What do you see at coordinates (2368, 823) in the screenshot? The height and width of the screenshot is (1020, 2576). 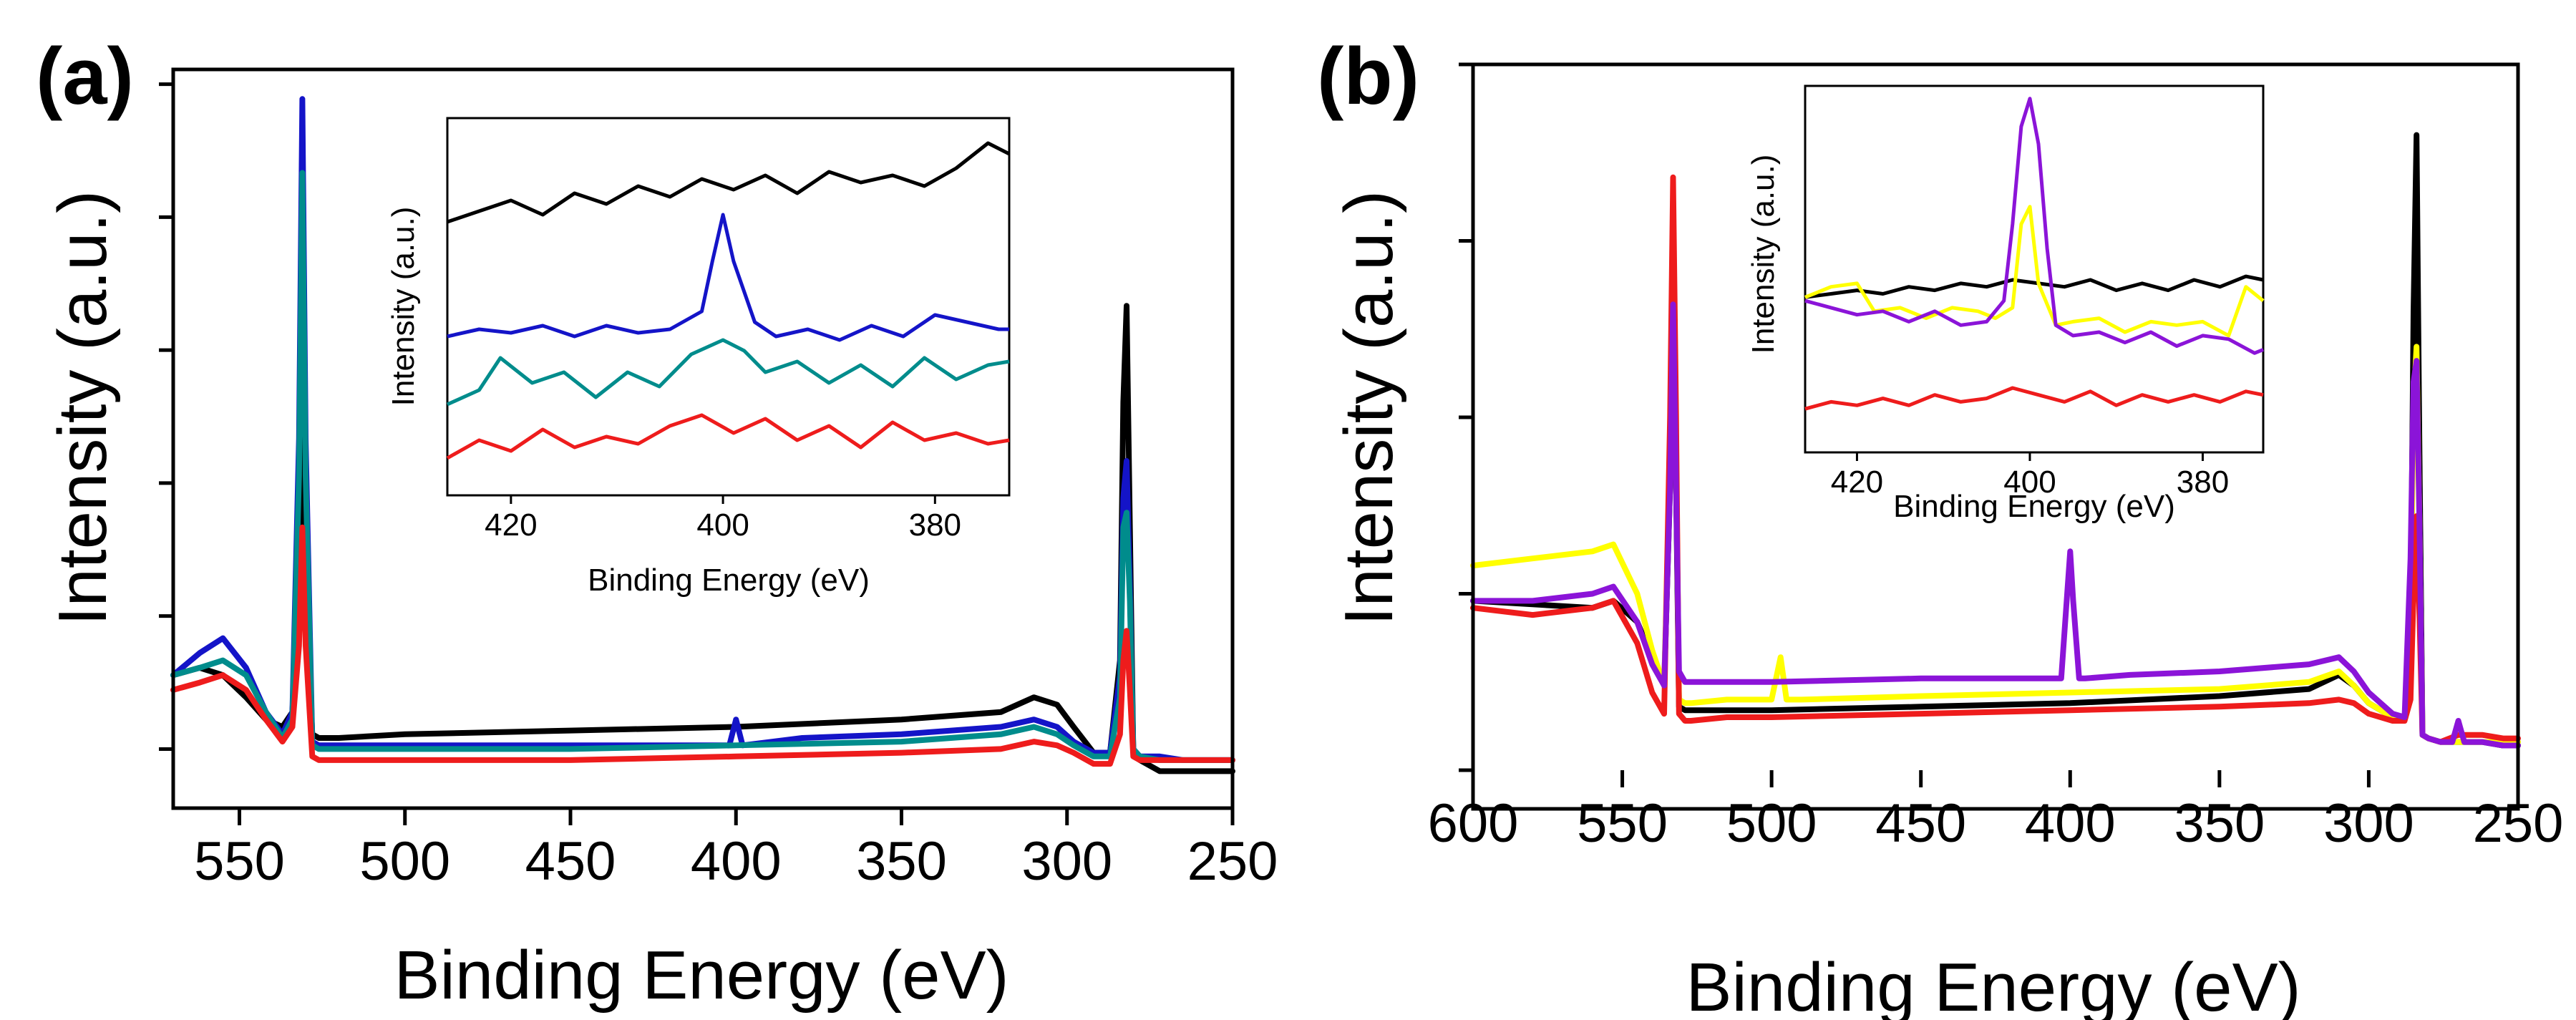 I see `panel-b-x-tick-label: 300` at bounding box center [2368, 823].